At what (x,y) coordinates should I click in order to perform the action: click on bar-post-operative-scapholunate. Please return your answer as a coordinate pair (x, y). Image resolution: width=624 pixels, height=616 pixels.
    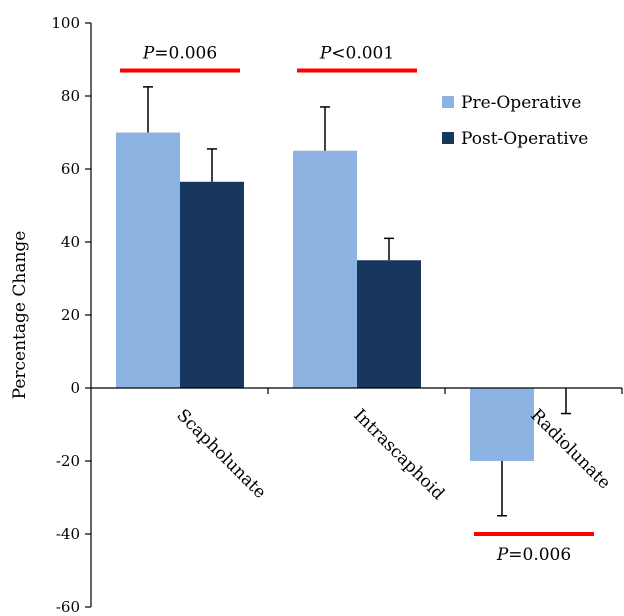
    Looking at the image, I should click on (212, 284).